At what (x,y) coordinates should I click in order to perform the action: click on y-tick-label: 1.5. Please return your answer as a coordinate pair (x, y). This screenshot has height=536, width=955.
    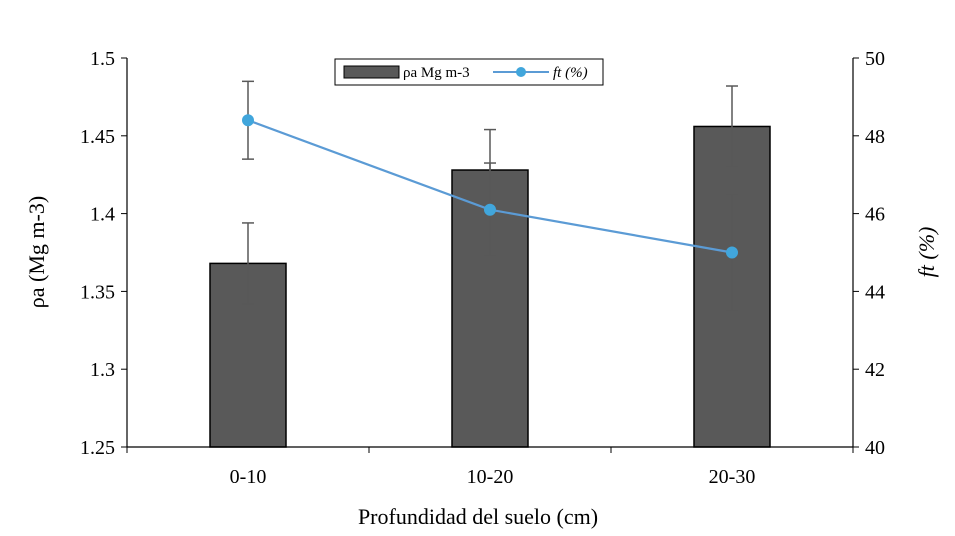
    Looking at the image, I should click on (102, 59).